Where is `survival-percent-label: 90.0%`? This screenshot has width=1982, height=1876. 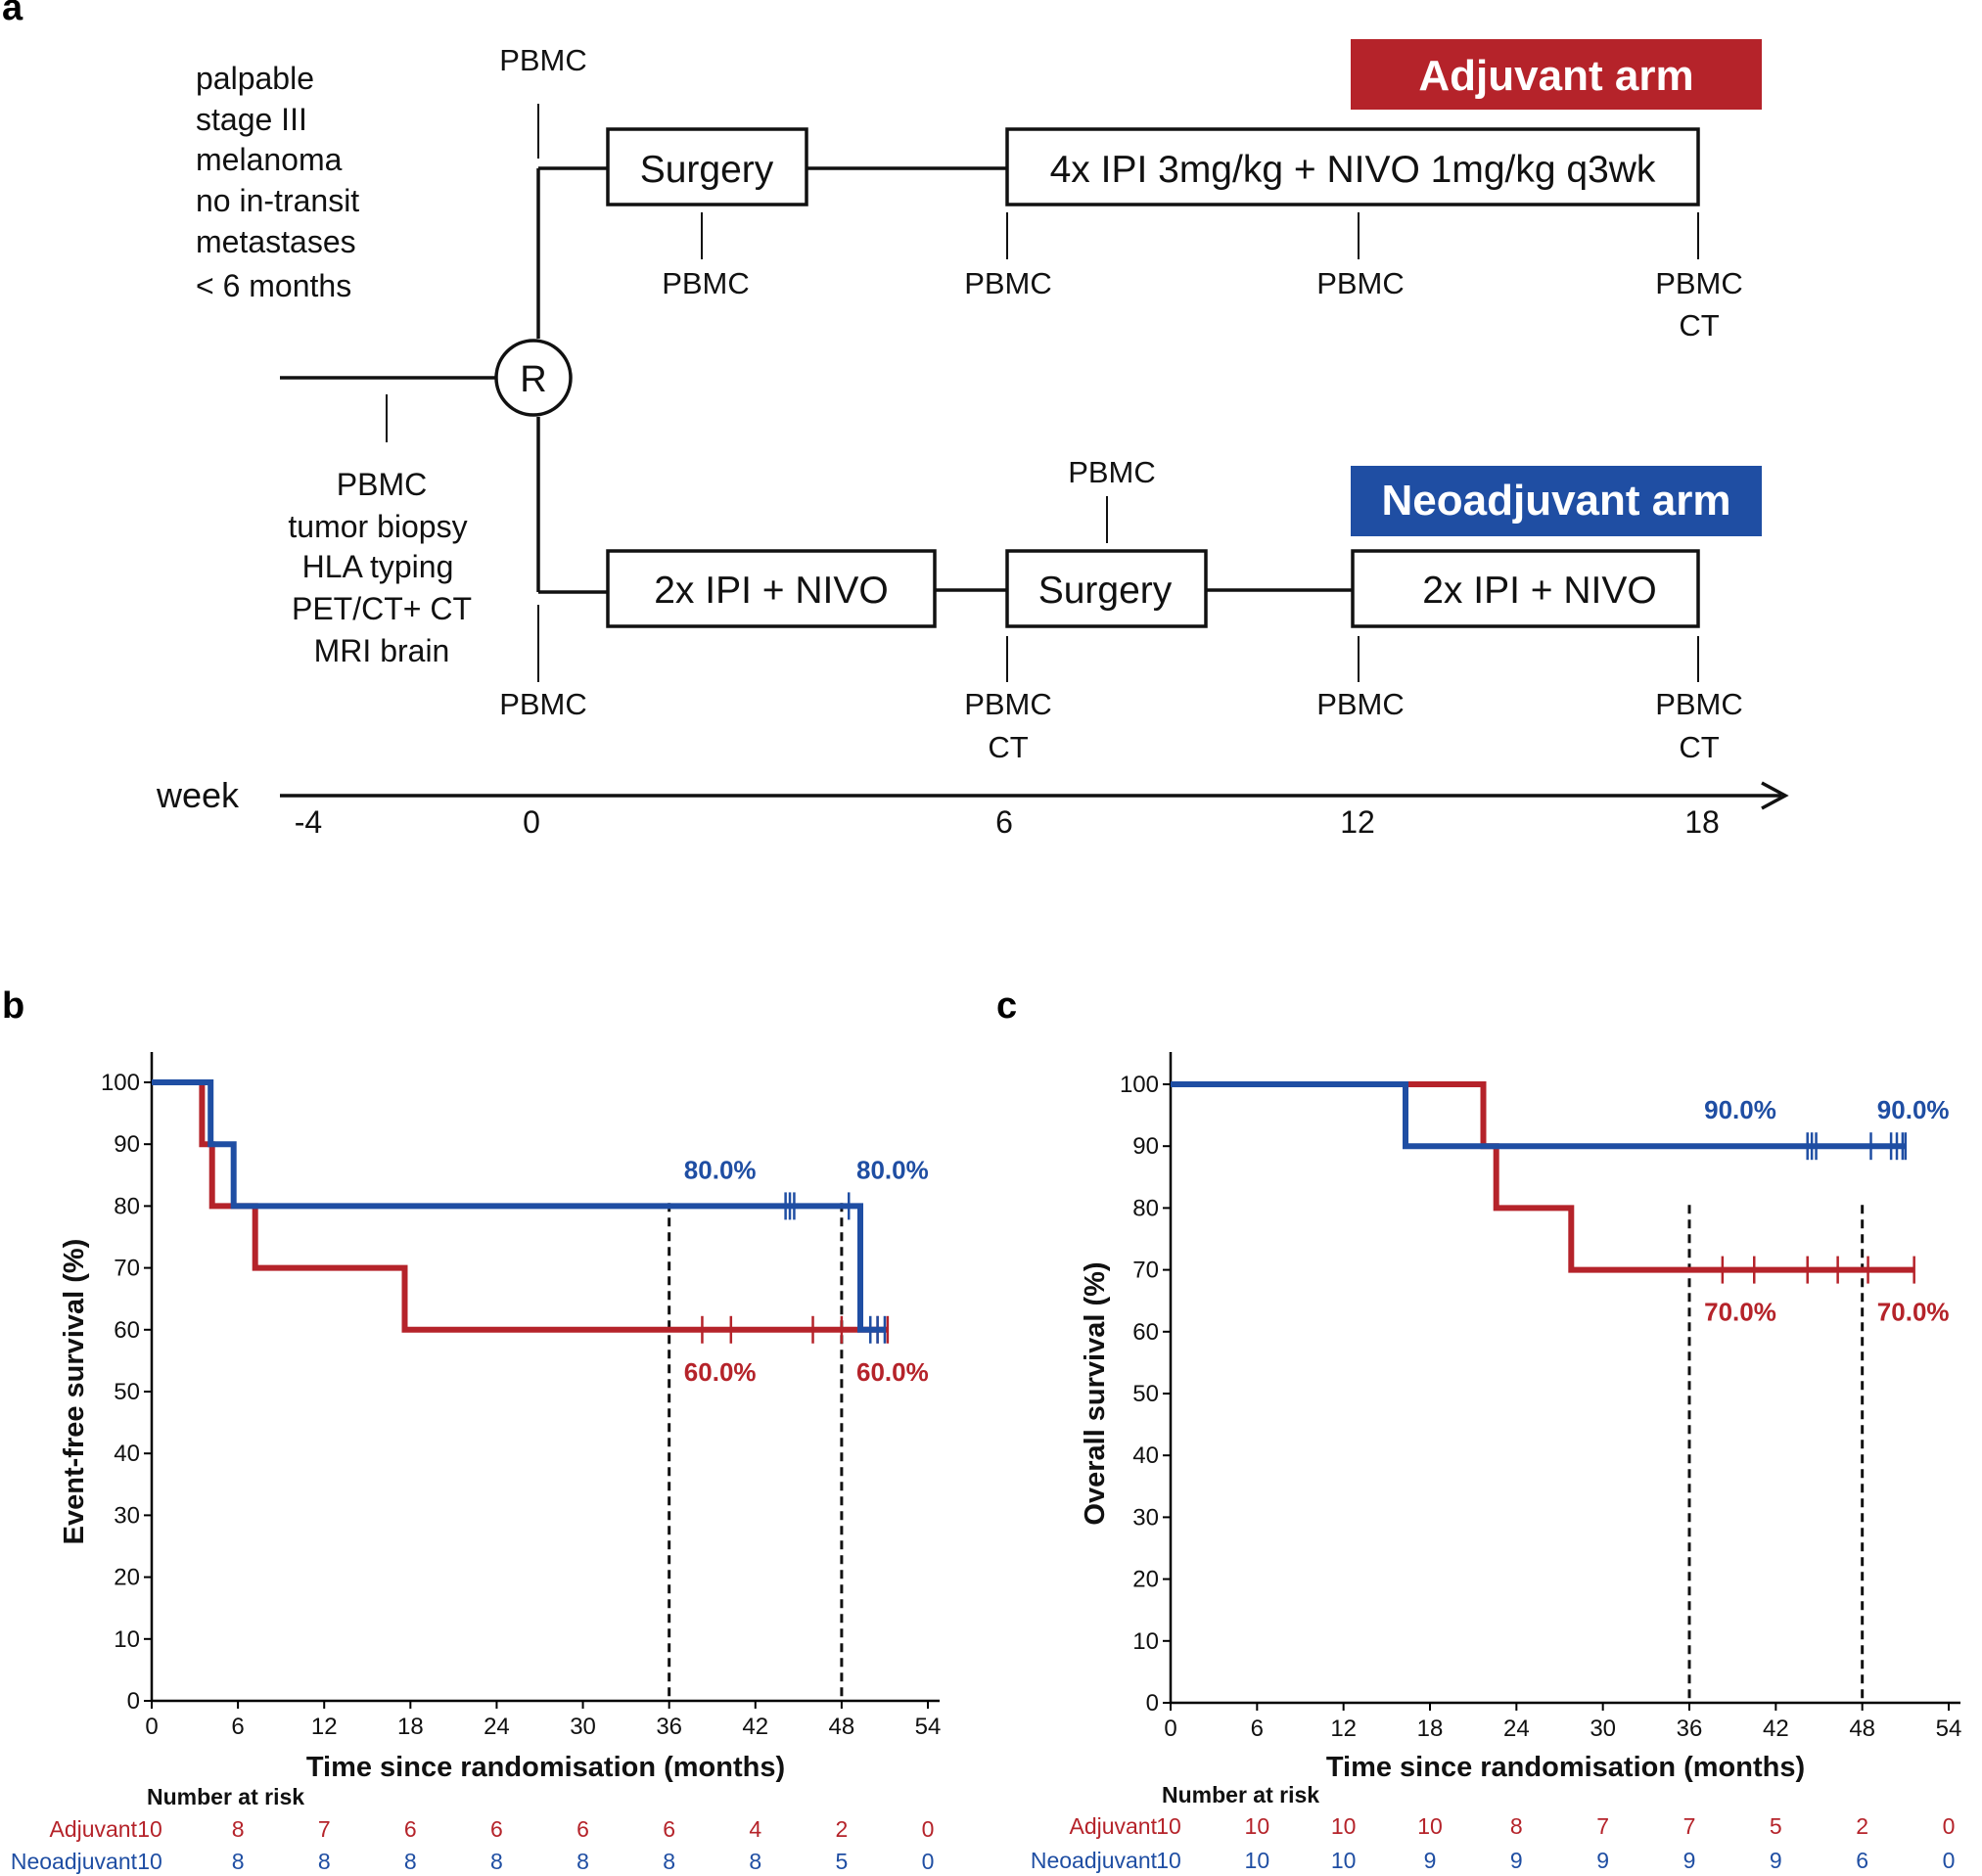
survival-percent-label: 90.0% is located at coordinates (1740, 1109).